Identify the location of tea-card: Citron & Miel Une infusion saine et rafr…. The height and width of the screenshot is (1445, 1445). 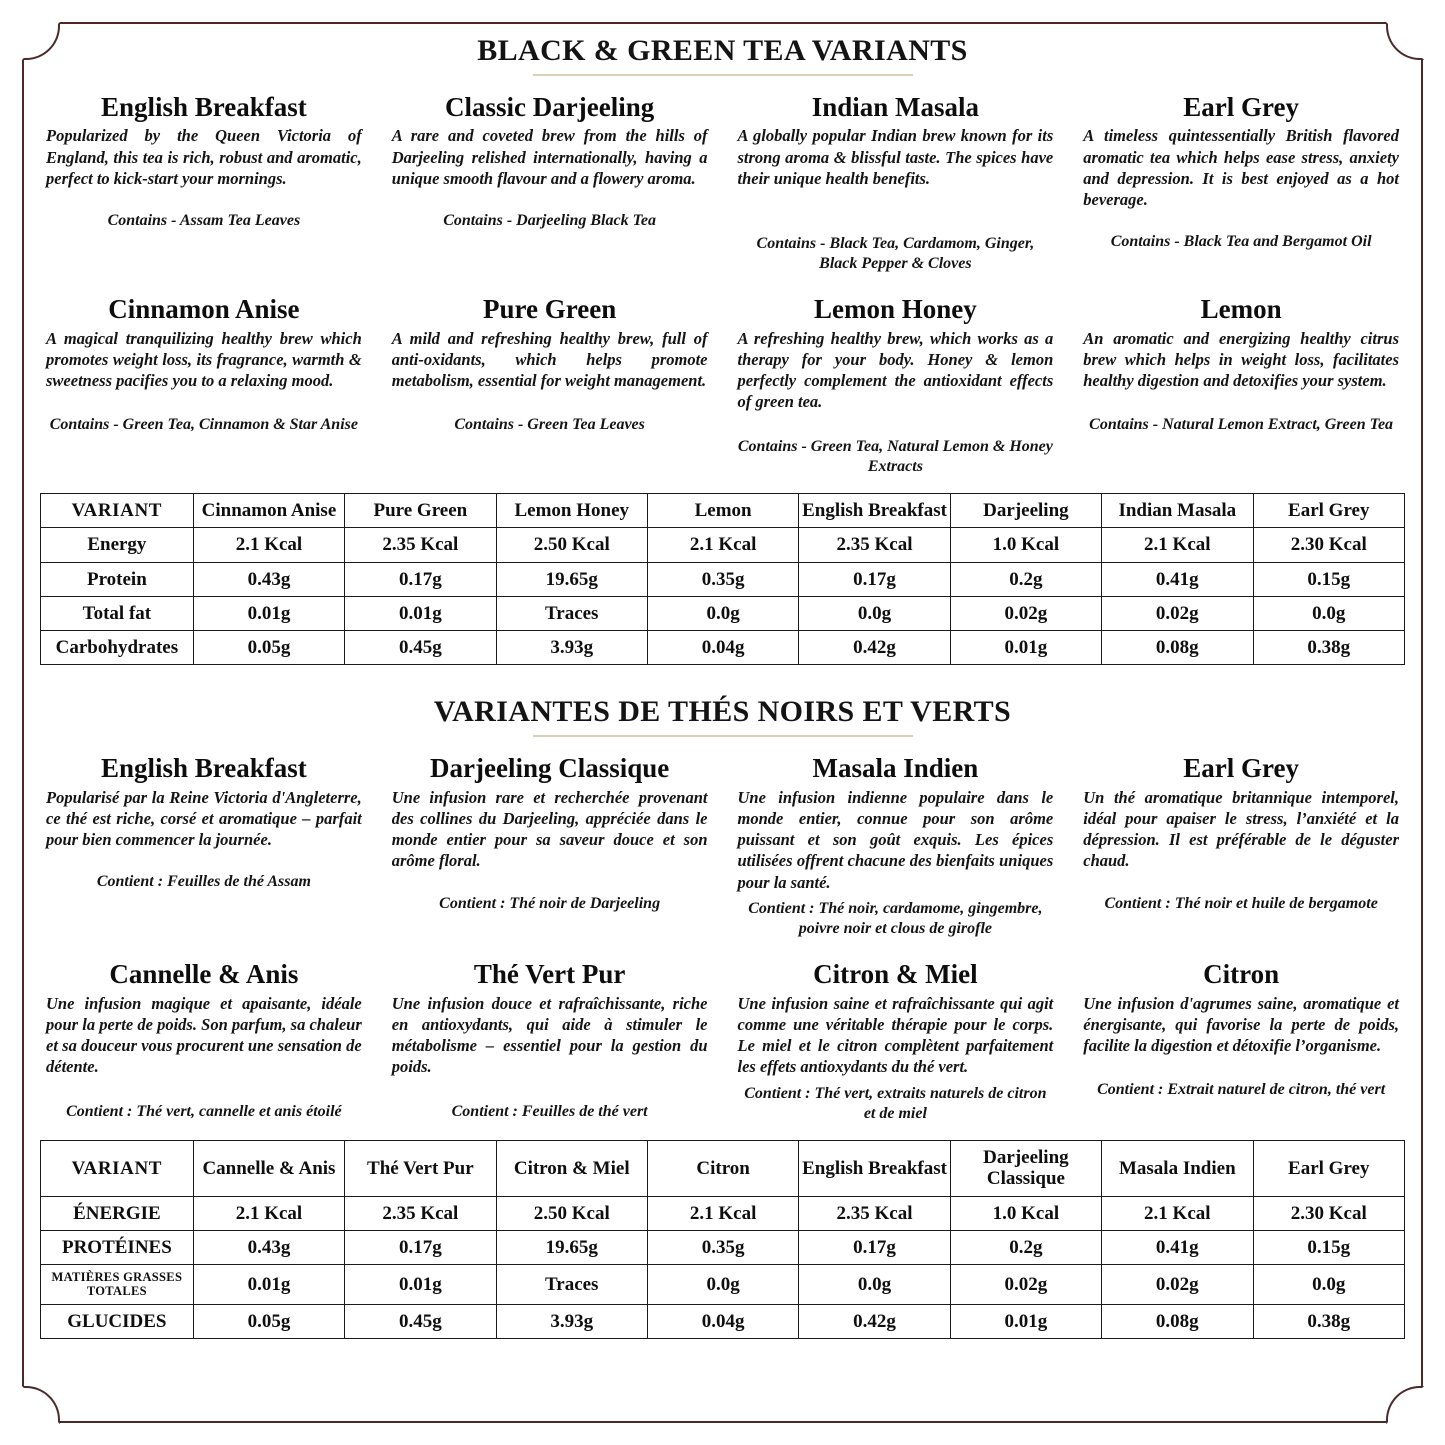
(896, 1041).